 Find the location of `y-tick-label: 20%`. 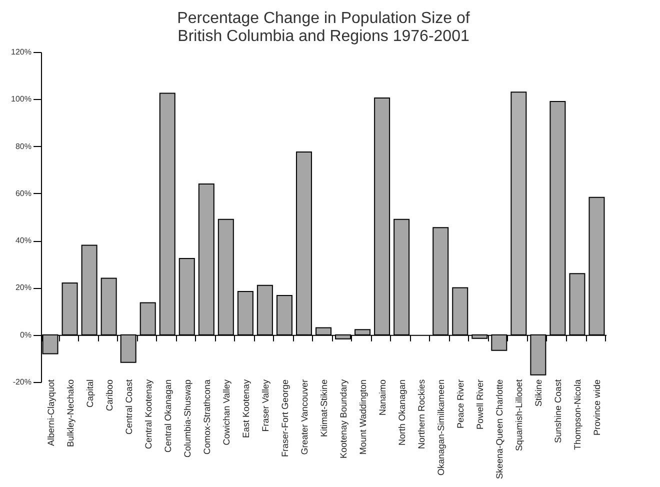

y-tick-label: 20% is located at coordinates (23, 287).